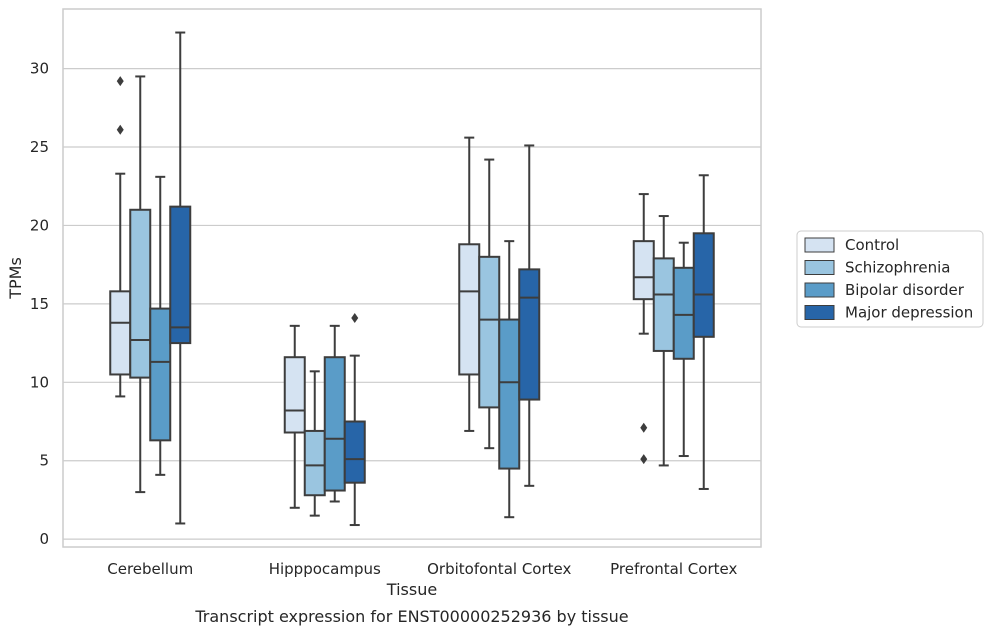  What do you see at coordinates (905, 290) in the screenshot?
I see `legend-label: Bipolar disorder` at bounding box center [905, 290].